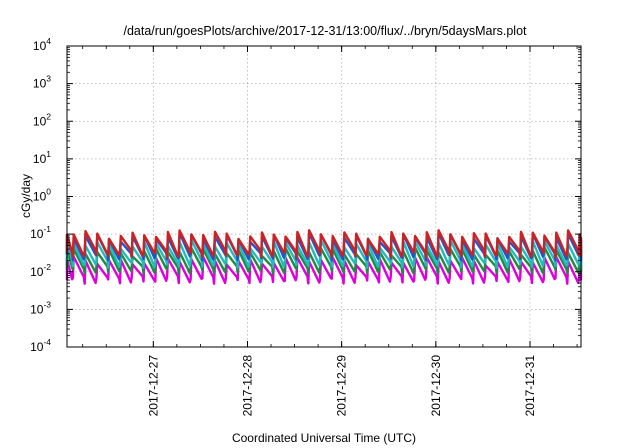 The height and width of the screenshot is (448, 640). Describe the element at coordinates (47, 229) in the screenshot. I see `y-tick-exponent: -1` at that location.